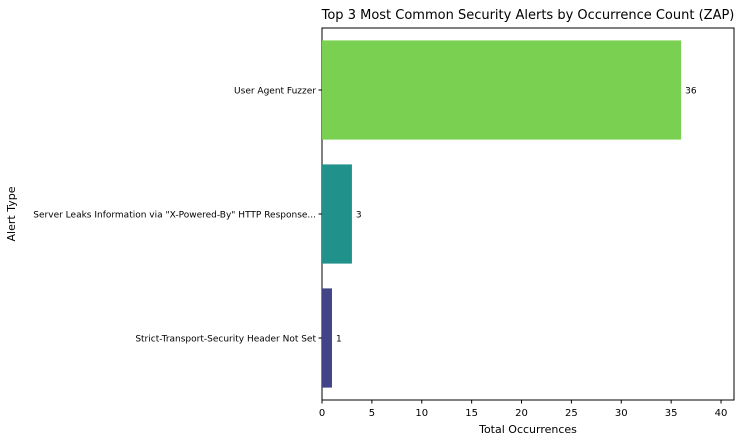  I want to click on x-tick-label: 0, so click(322, 413).